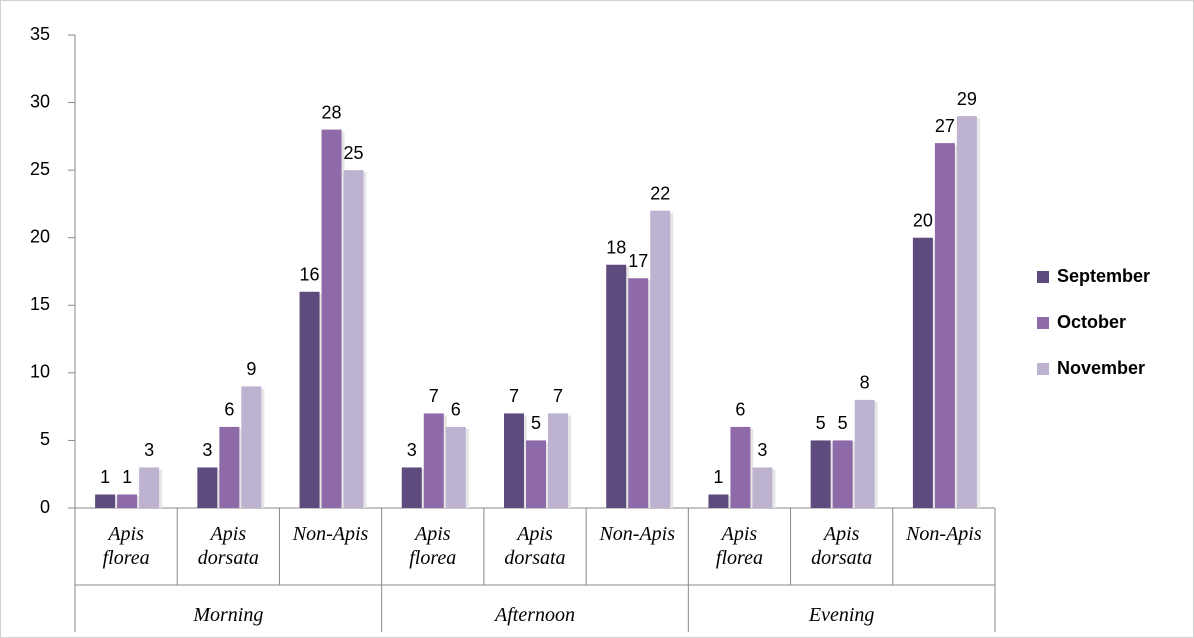 The height and width of the screenshot is (638, 1194). Describe the element at coordinates (616, 247) in the screenshot. I see `value-label: 18` at that location.